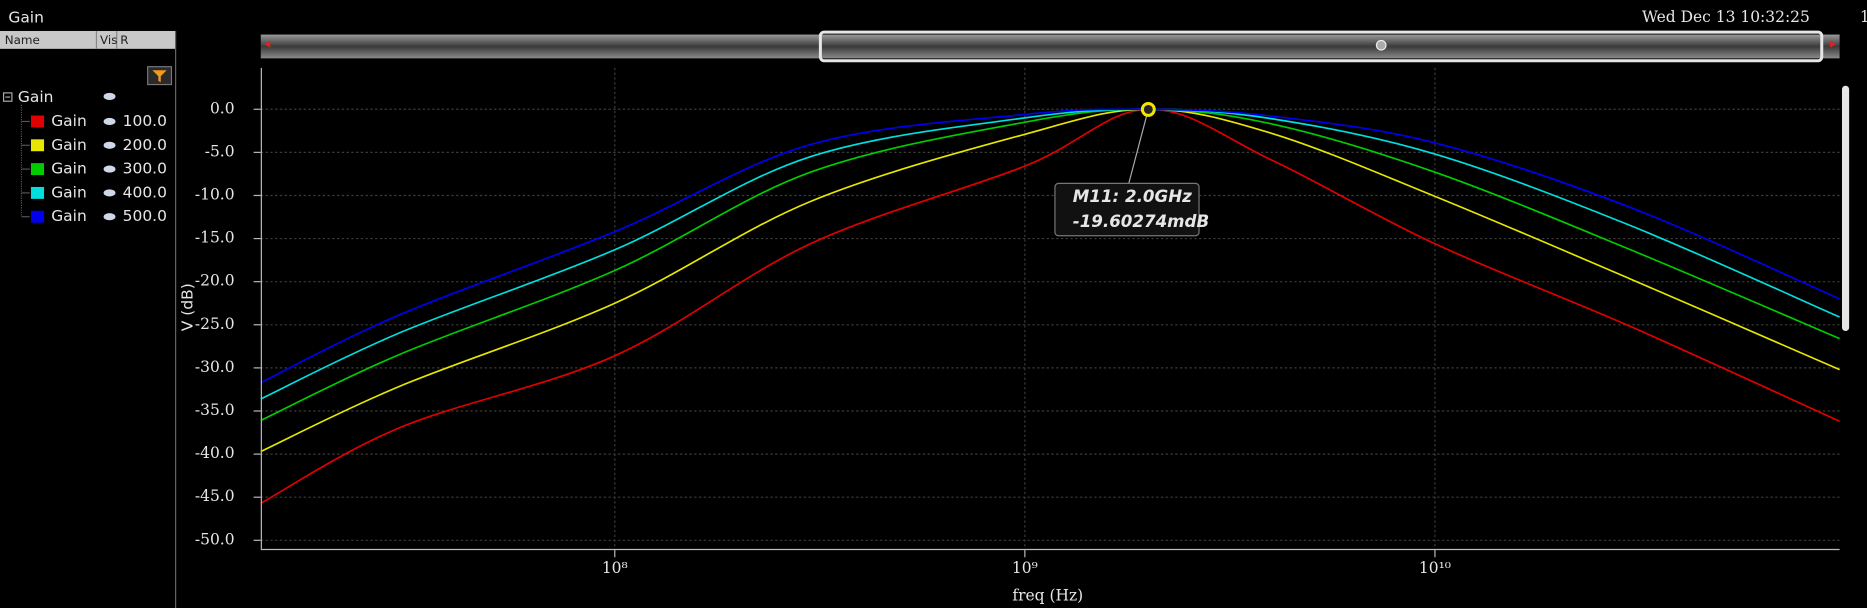  I want to click on y-tick-label: 0.0, so click(222, 108).